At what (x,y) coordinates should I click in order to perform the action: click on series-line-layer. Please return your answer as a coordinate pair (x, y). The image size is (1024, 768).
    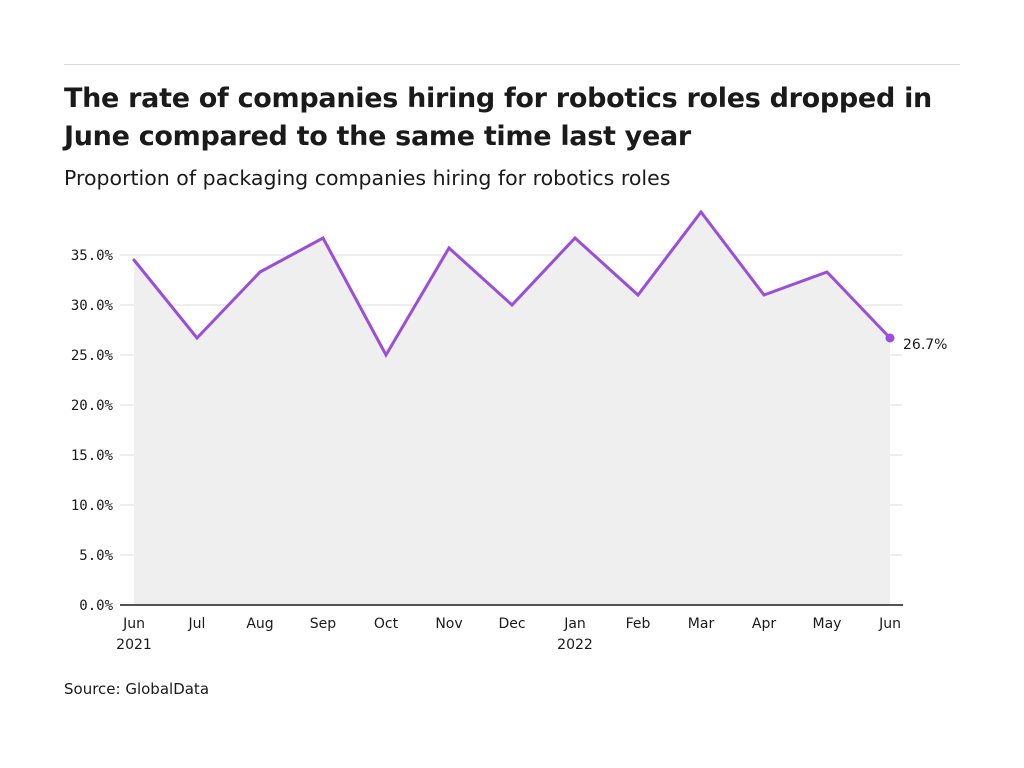
    Looking at the image, I should click on (513, 284).